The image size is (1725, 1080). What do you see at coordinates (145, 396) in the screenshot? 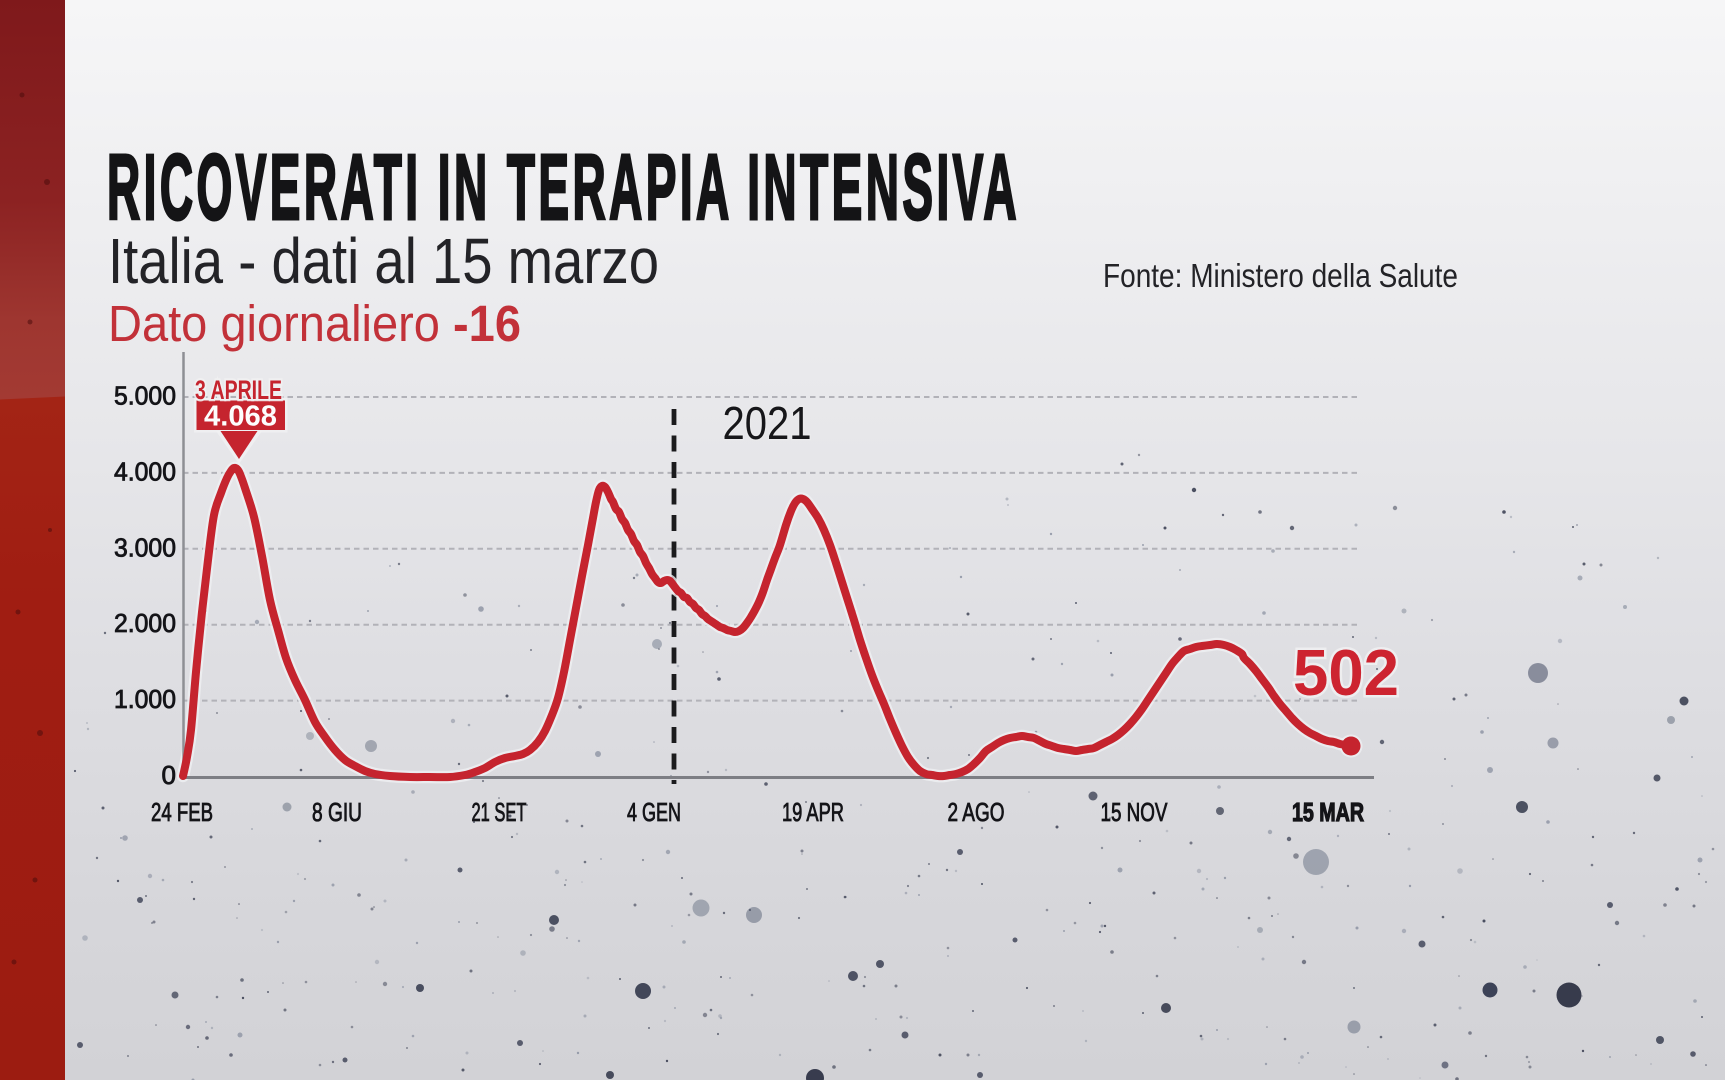
I see `svg-text: 5.000` at bounding box center [145, 396].